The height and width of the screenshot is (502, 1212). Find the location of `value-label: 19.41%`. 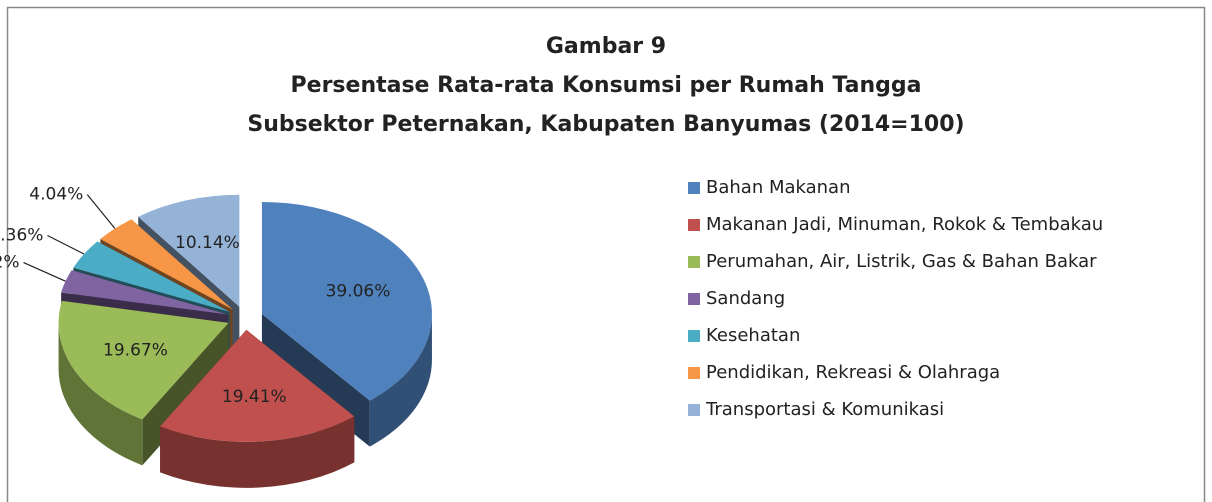

value-label: 19.41% is located at coordinates (254, 397).